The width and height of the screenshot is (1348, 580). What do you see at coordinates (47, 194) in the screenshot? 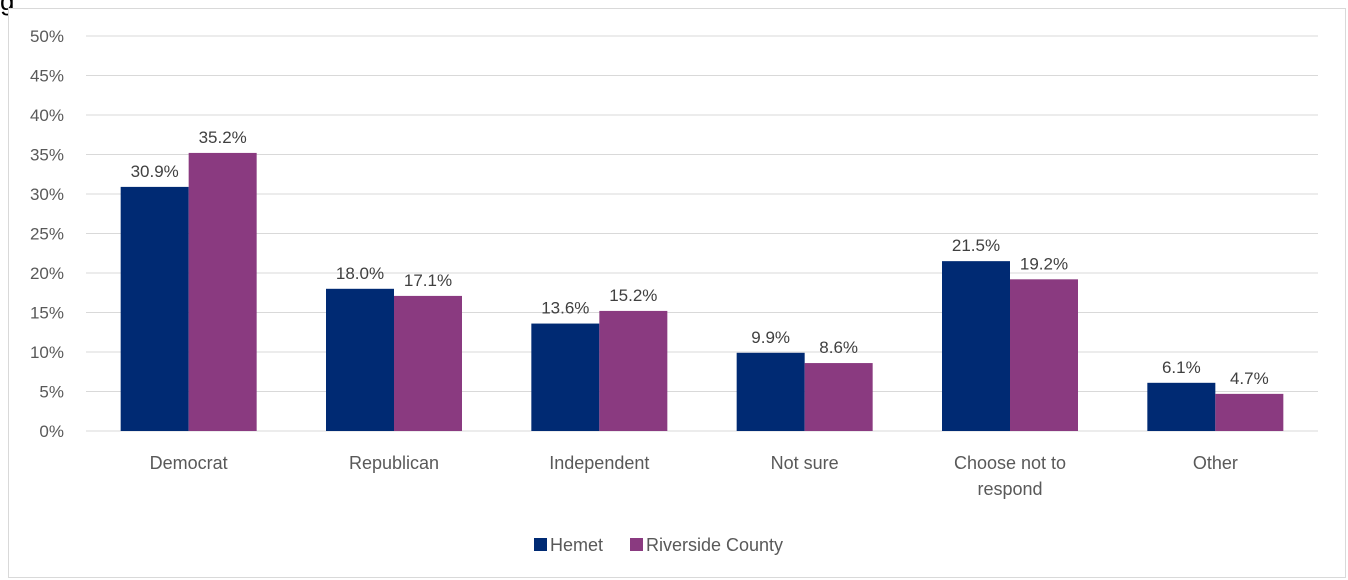
I see `y-tick-label: 30%` at bounding box center [47, 194].